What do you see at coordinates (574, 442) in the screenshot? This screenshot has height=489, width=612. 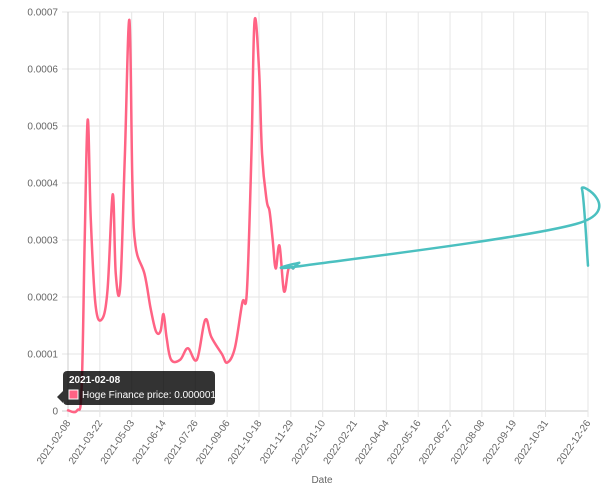 I see `x-tick-label: 2022-12-26` at bounding box center [574, 442].